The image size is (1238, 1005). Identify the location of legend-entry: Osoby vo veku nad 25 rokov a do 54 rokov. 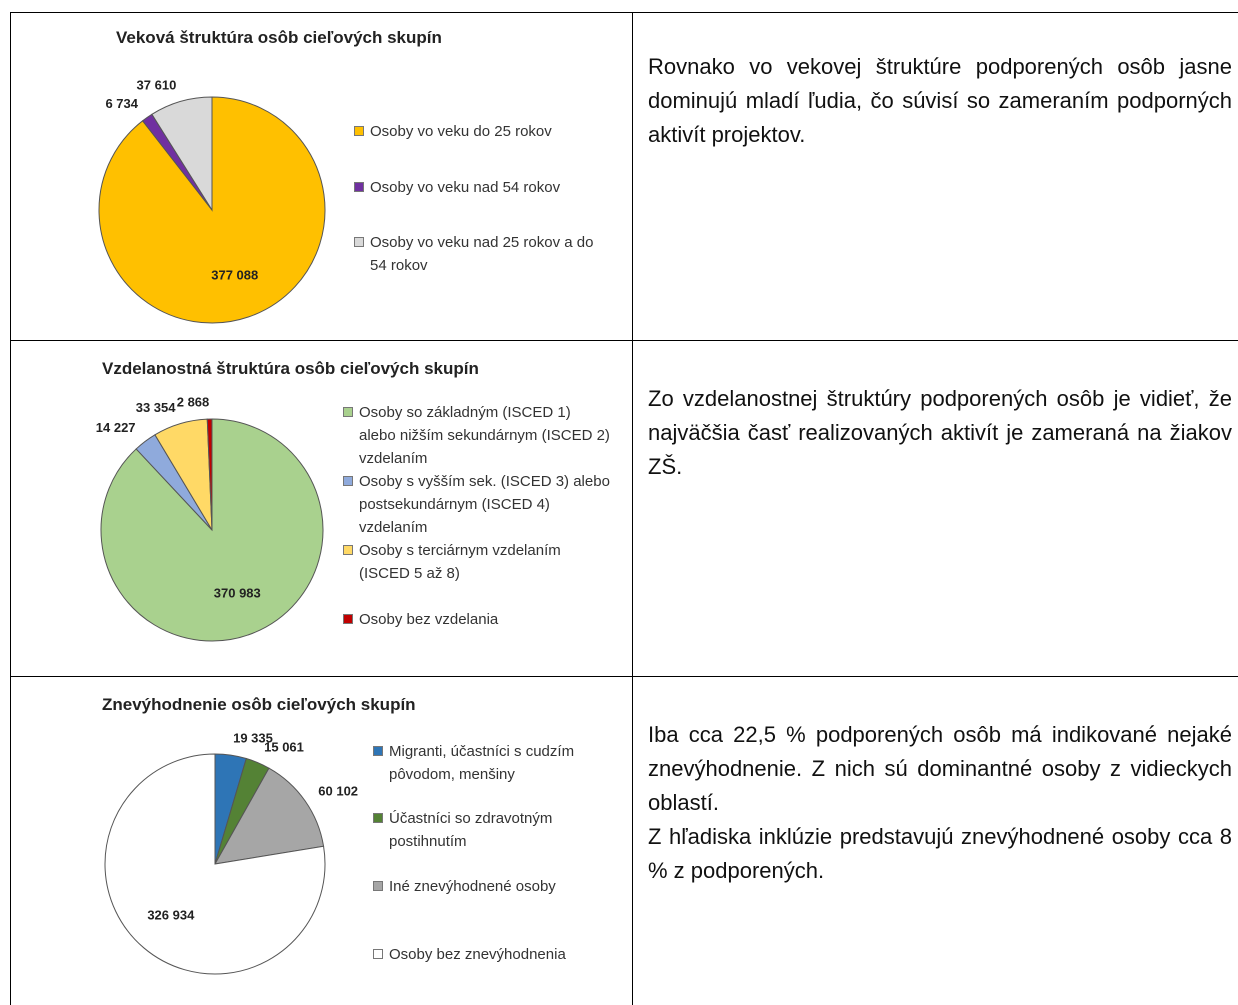
(482, 254).